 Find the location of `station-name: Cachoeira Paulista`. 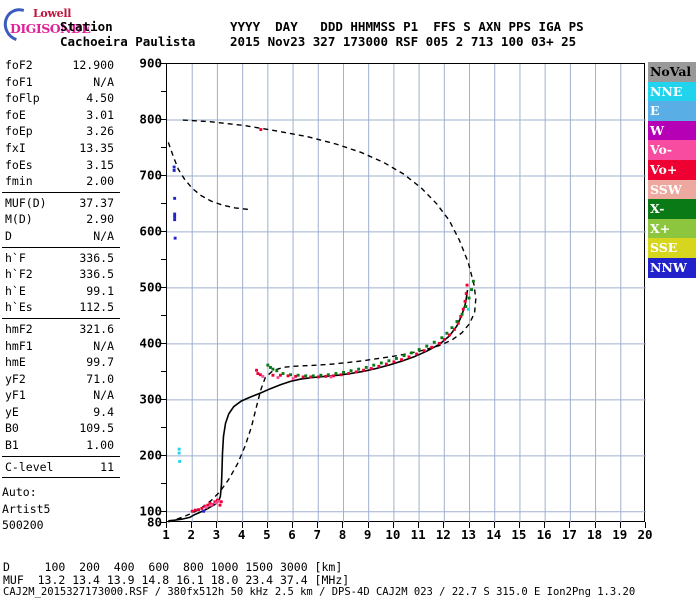

station-name: Cachoeira Paulista is located at coordinates (128, 41).